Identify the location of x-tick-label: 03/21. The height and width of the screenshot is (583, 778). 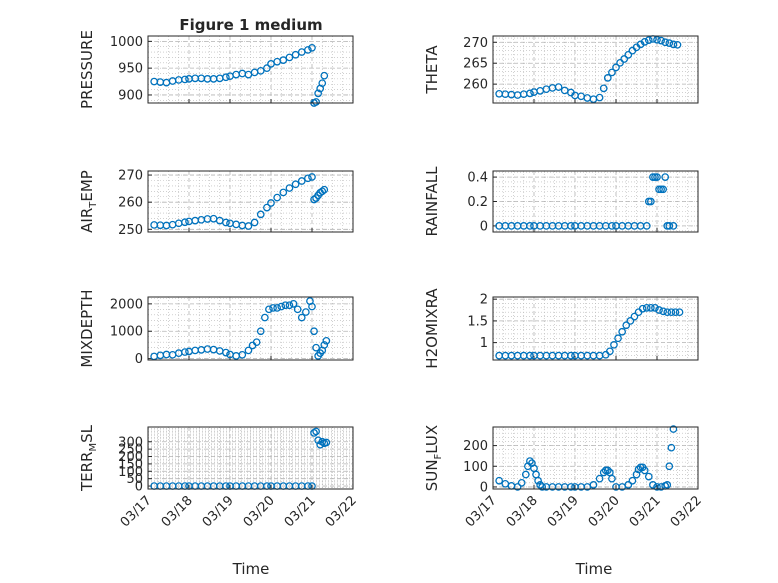
(300, 511).